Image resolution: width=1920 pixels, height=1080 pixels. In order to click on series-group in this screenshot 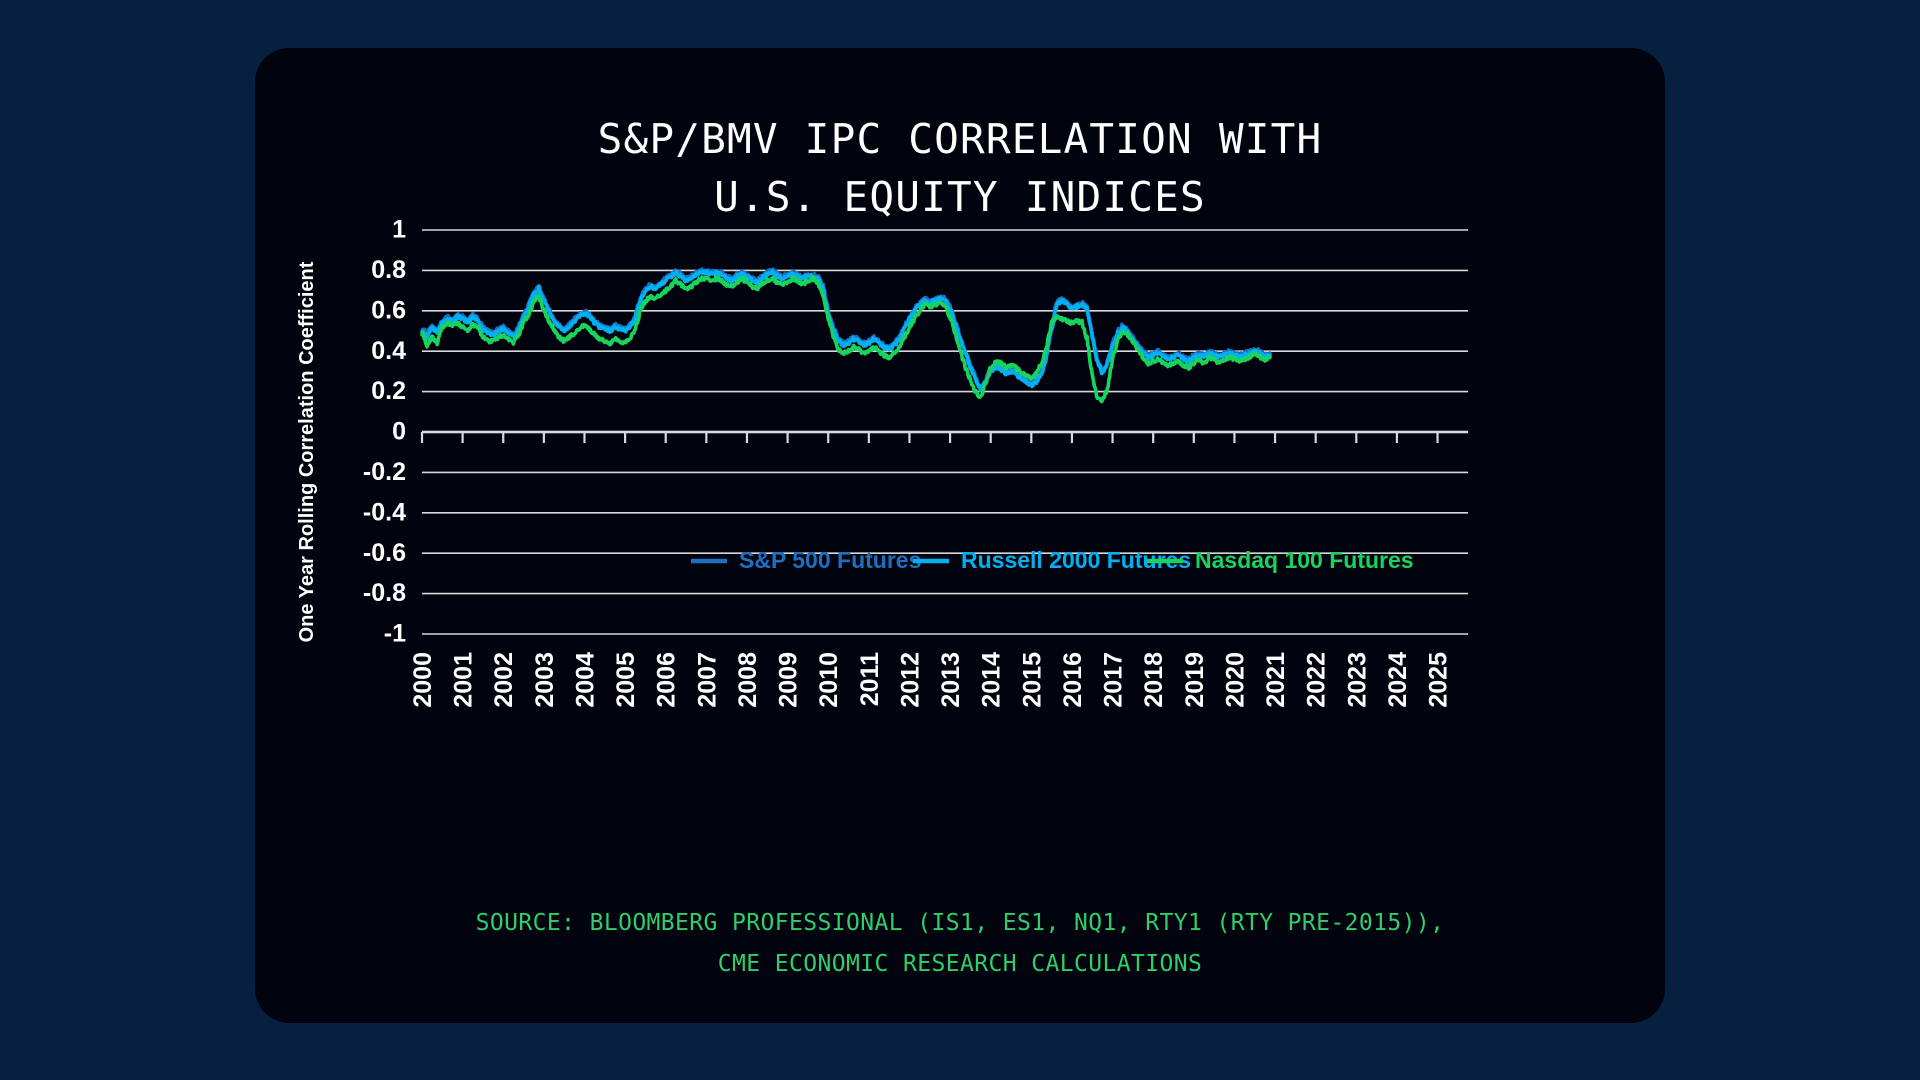, I will do `click(846, 335)`.